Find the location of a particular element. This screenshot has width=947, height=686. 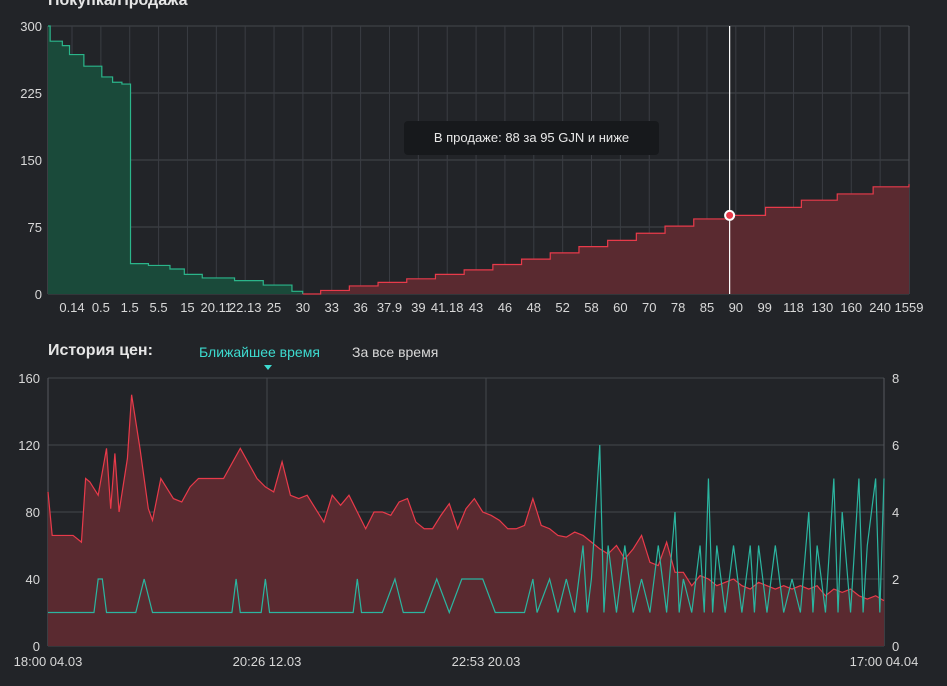

buy-line is located at coordinates (176, 159).